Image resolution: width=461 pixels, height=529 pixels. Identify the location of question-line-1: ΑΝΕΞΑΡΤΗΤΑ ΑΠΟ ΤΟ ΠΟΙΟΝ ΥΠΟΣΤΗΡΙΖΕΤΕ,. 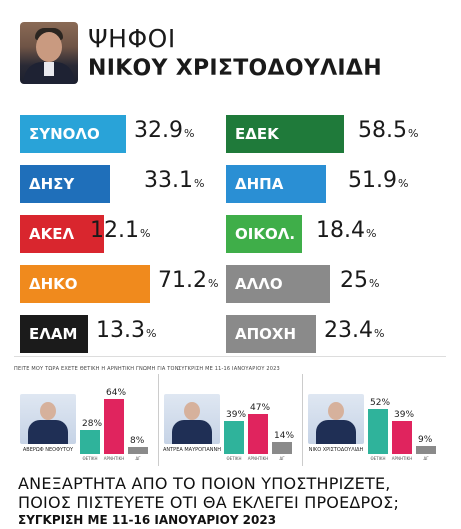
(204, 483).